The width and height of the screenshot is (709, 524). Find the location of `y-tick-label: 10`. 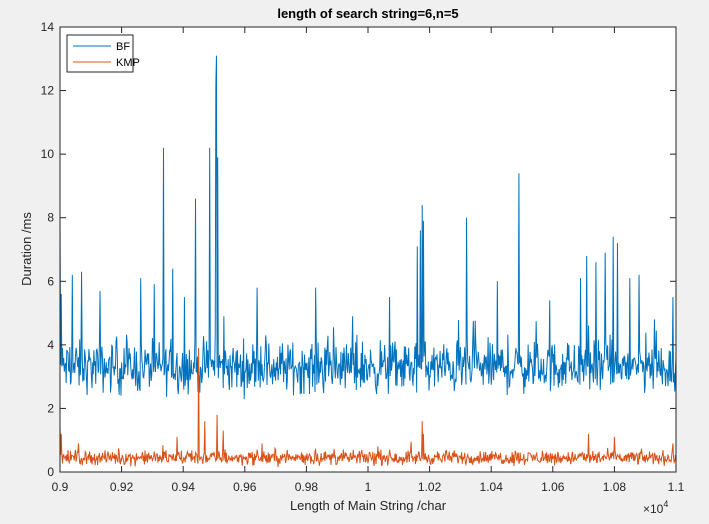

y-tick-label: 10 is located at coordinates (48, 154).